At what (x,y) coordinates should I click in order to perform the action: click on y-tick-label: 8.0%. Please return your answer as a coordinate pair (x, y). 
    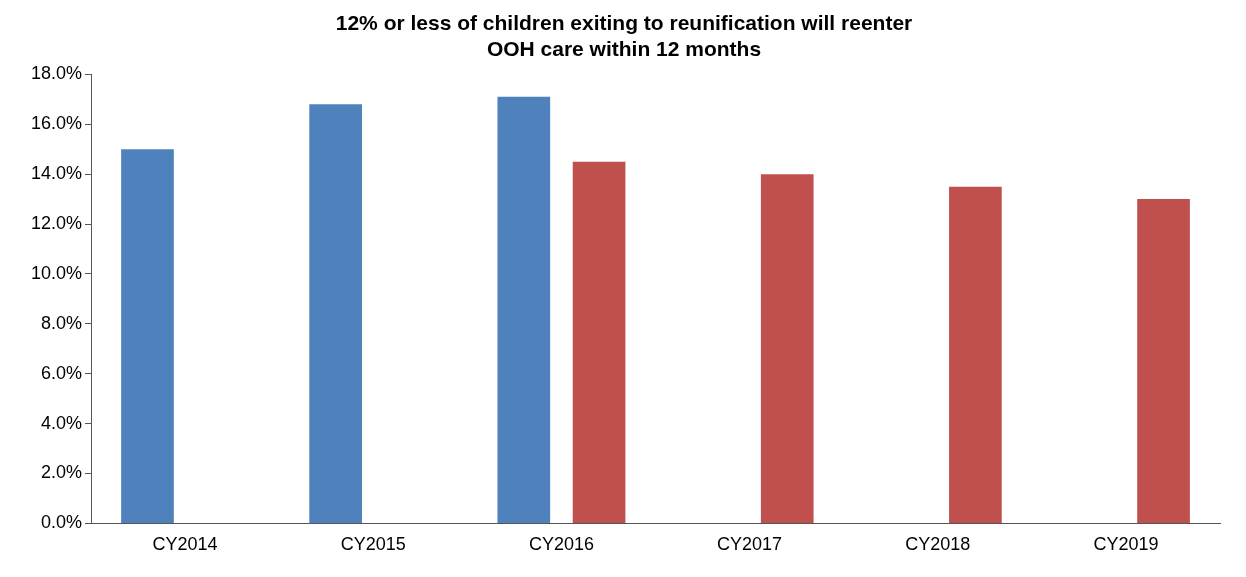
    Looking at the image, I should click on (62, 322).